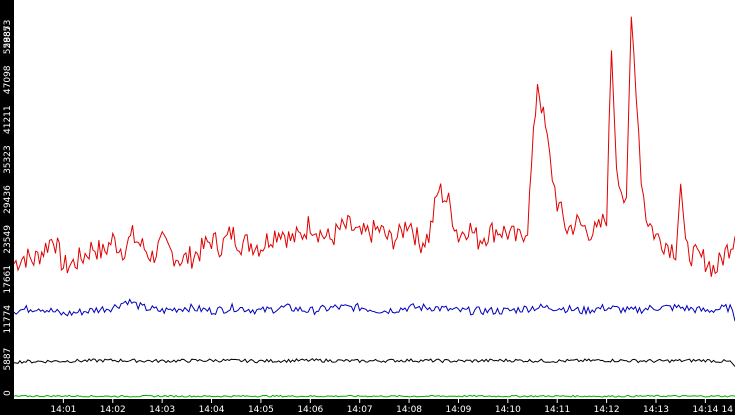 The width and height of the screenshot is (735, 415). I want to click on y-tick-label: 11774, so click(8, 319).